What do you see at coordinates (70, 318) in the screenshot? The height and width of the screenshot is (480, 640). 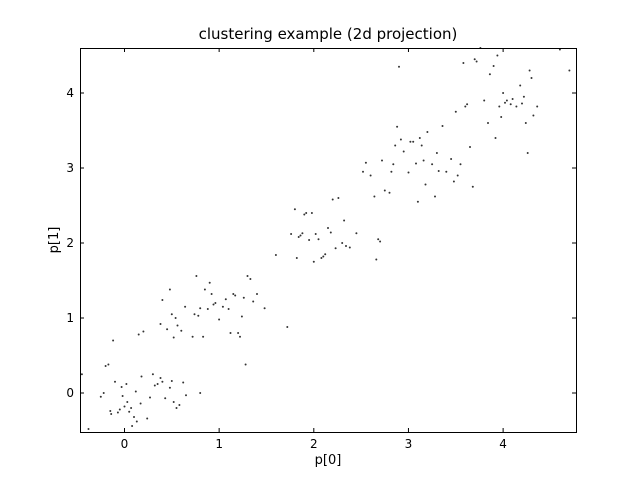 I see `y-tick-label: 1` at bounding box center [70, 318].